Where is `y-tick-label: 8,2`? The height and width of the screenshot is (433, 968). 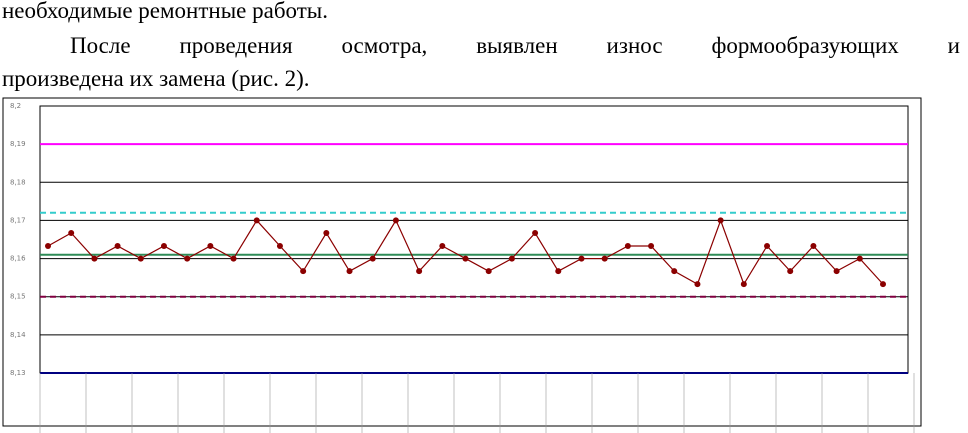 y-tick-label: 8,2 is located at coordinates (15, 106).